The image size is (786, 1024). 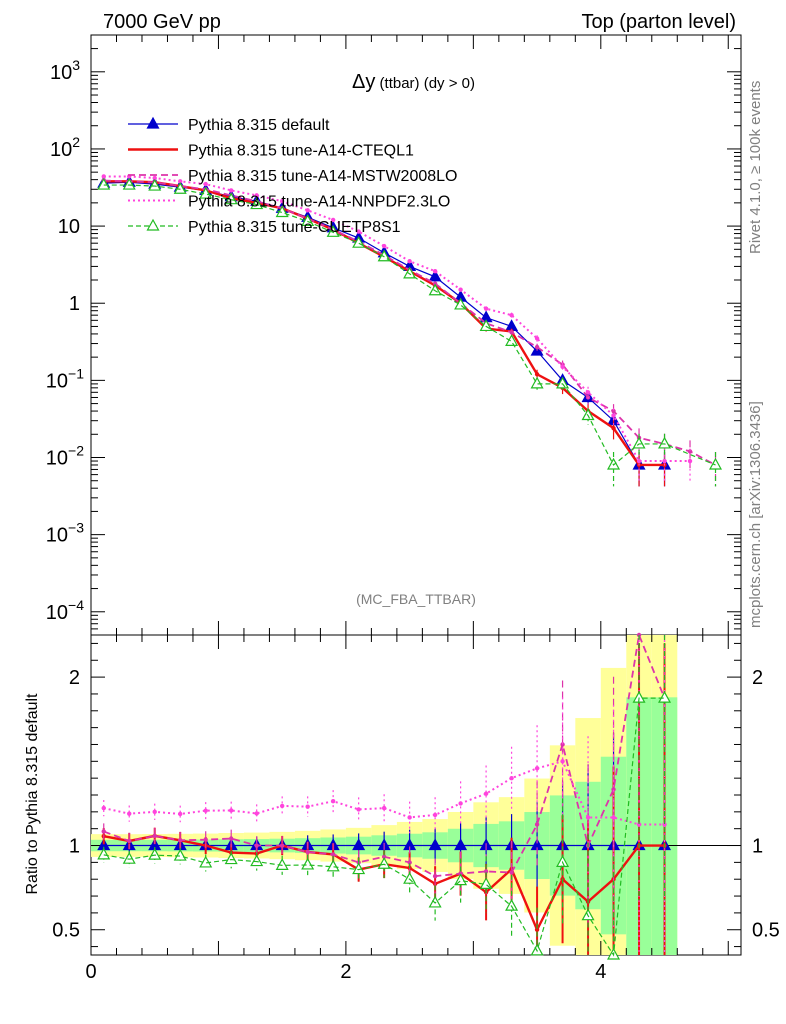 What do you see at coordinates (32, 794) in the screenshot?
I see `ratio-y-axis-label: Ratio to Pythia 8.315 default` at bounding box center [32, 794].